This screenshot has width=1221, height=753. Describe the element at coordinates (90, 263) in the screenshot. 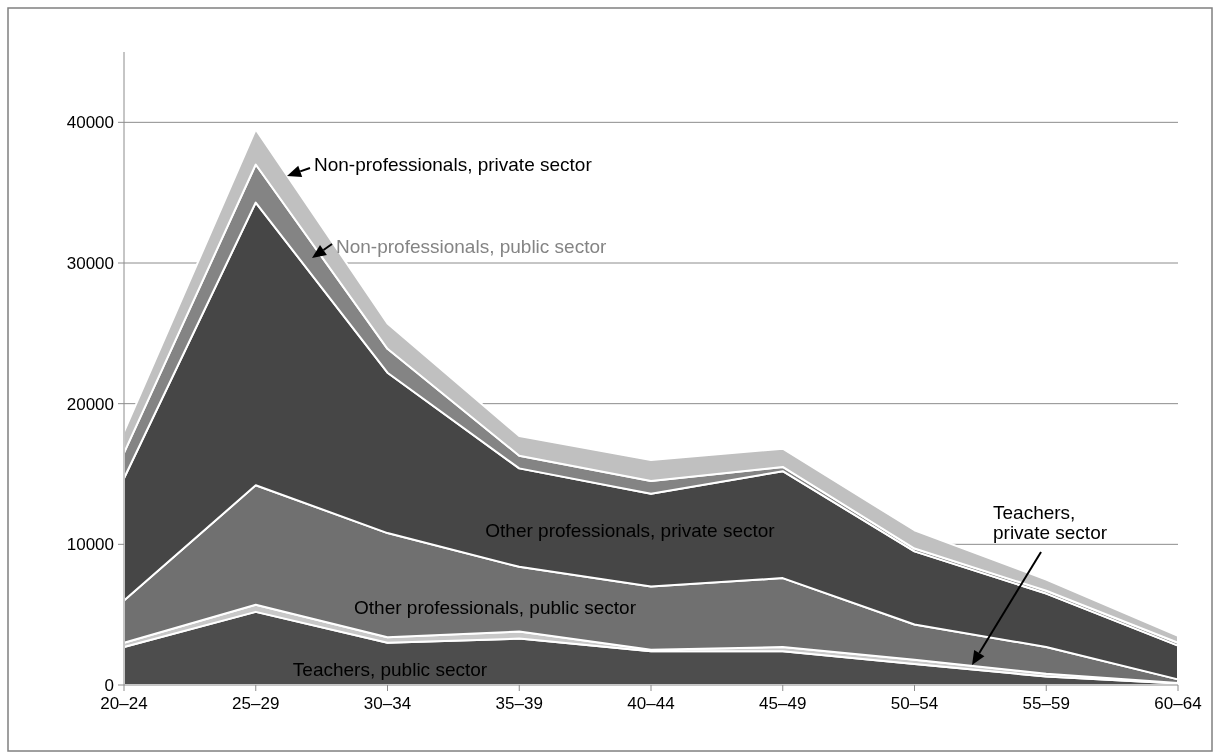

I see `y-tick-label: 30000` at that location.